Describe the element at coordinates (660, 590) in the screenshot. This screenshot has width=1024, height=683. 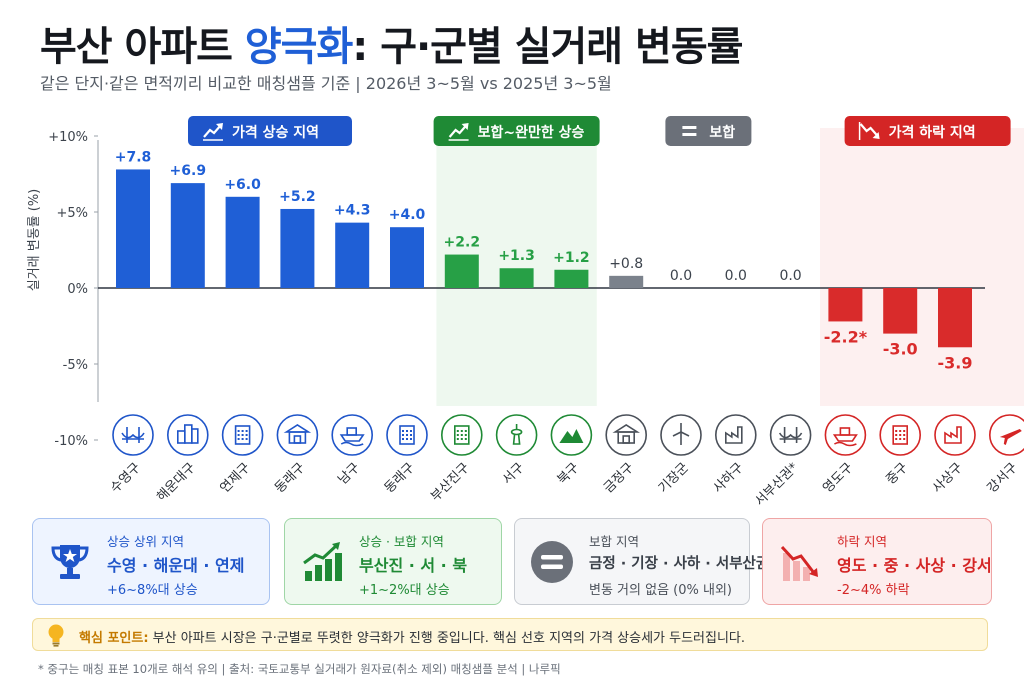
I see `card-description: 변동 거의 없음 (0% 내외)` at that location.